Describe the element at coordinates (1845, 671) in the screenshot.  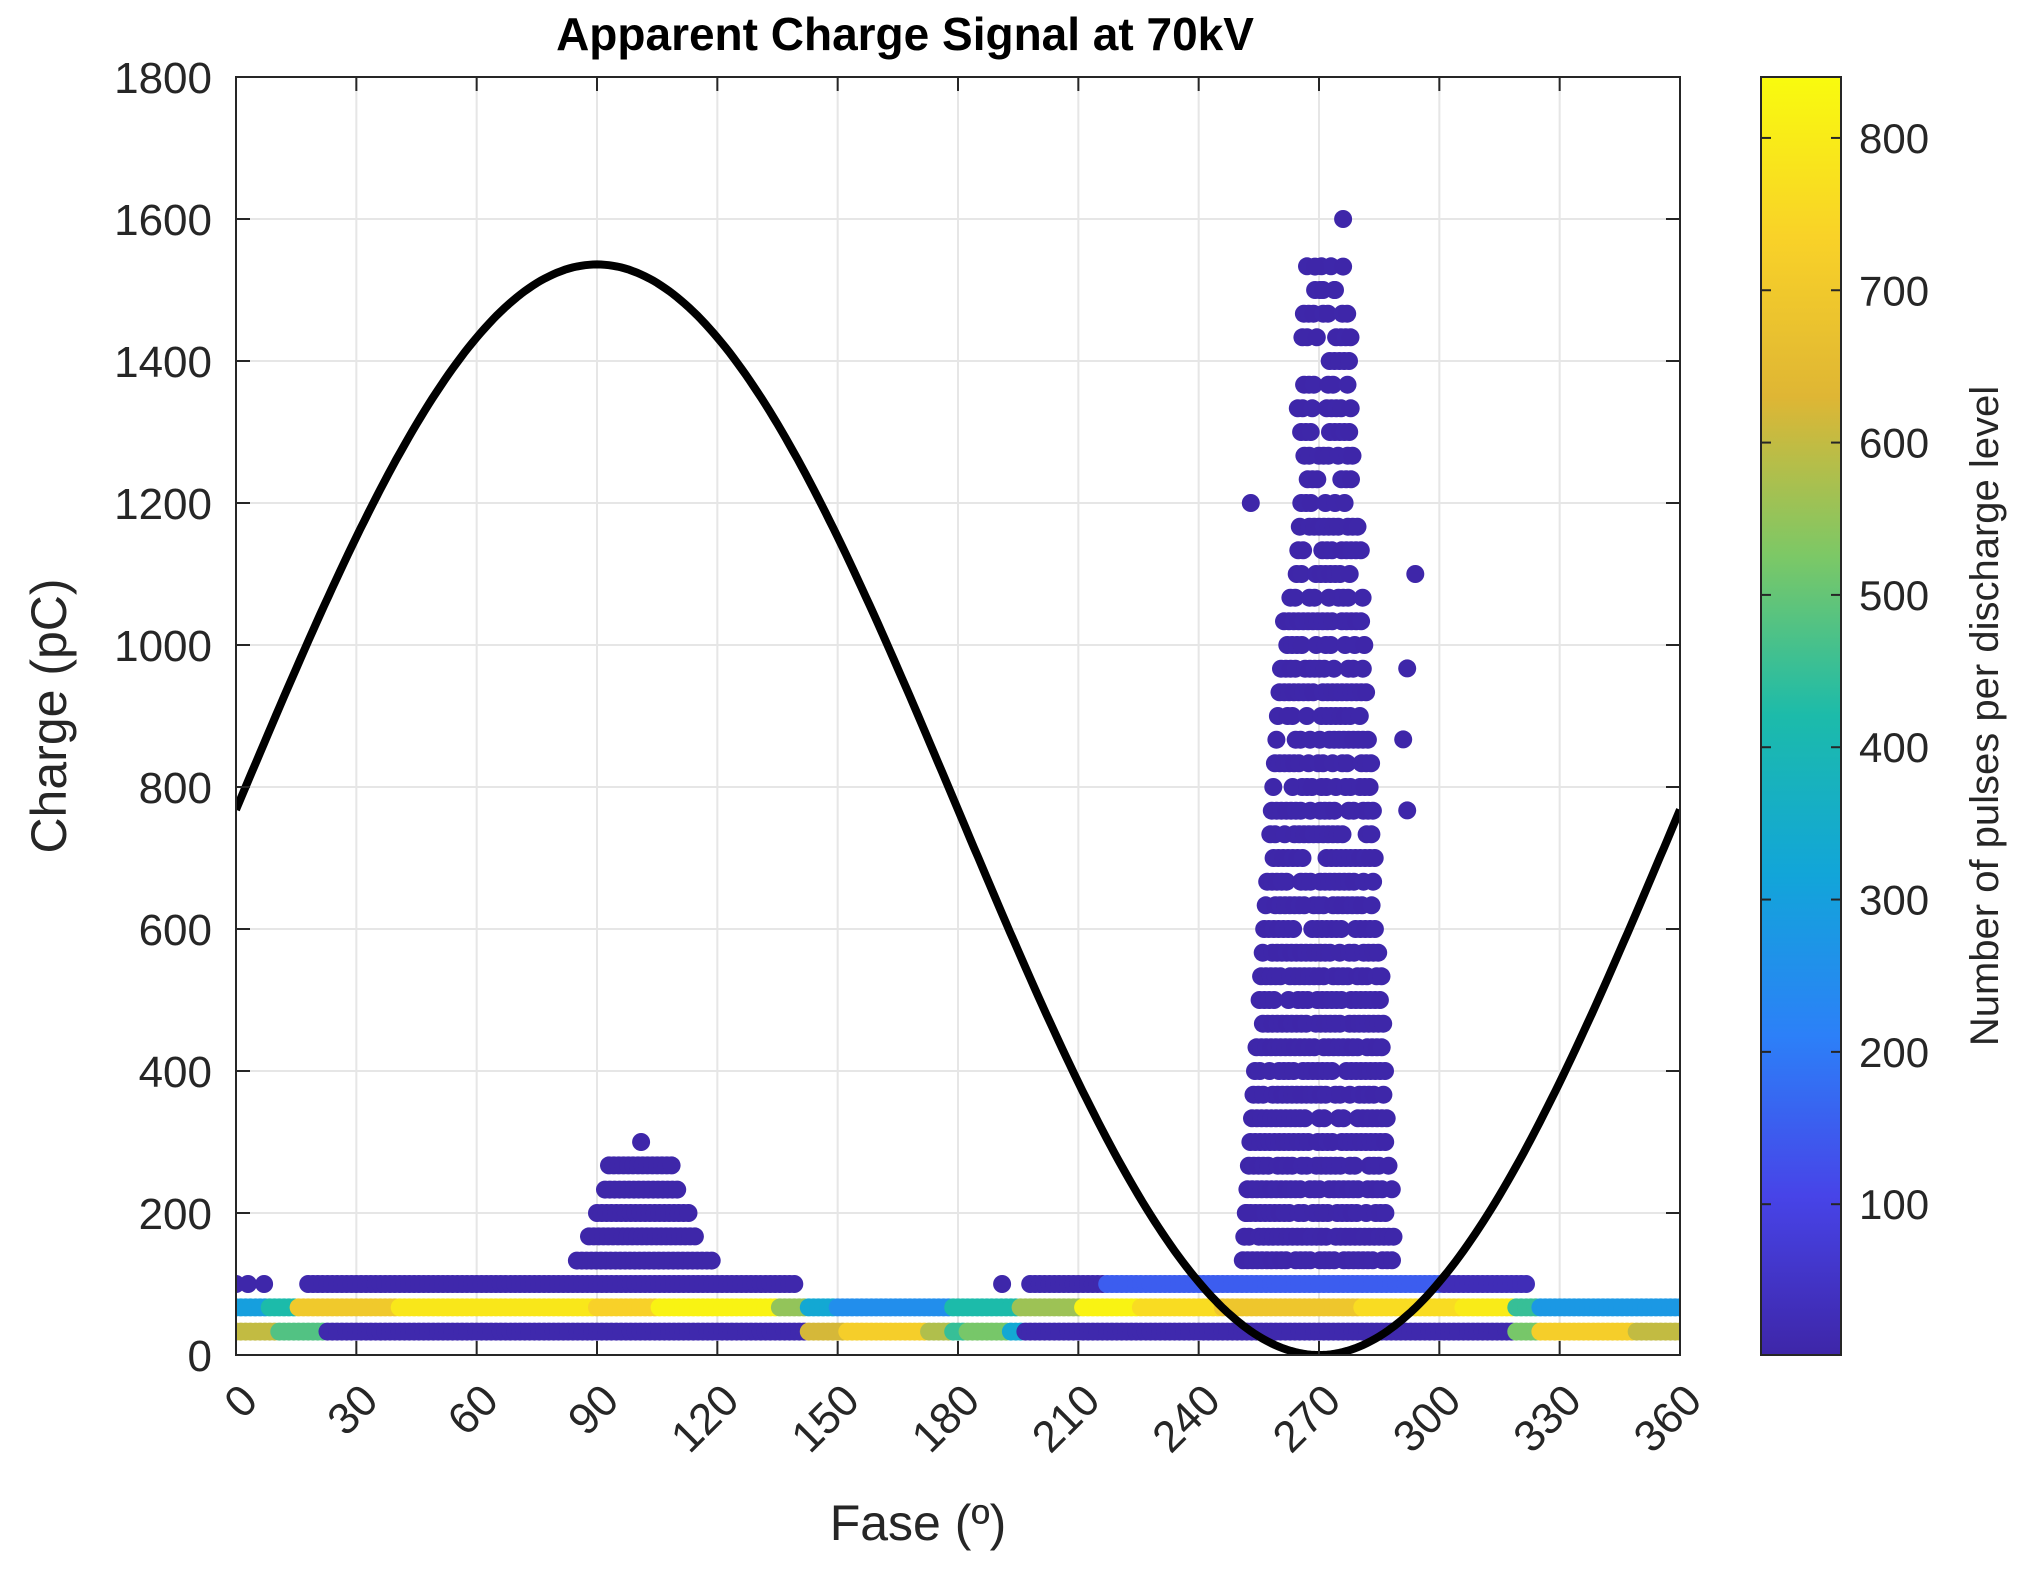
I see `colorbar-ticks: 100 200 300 400 500 600 700 800` at that location.